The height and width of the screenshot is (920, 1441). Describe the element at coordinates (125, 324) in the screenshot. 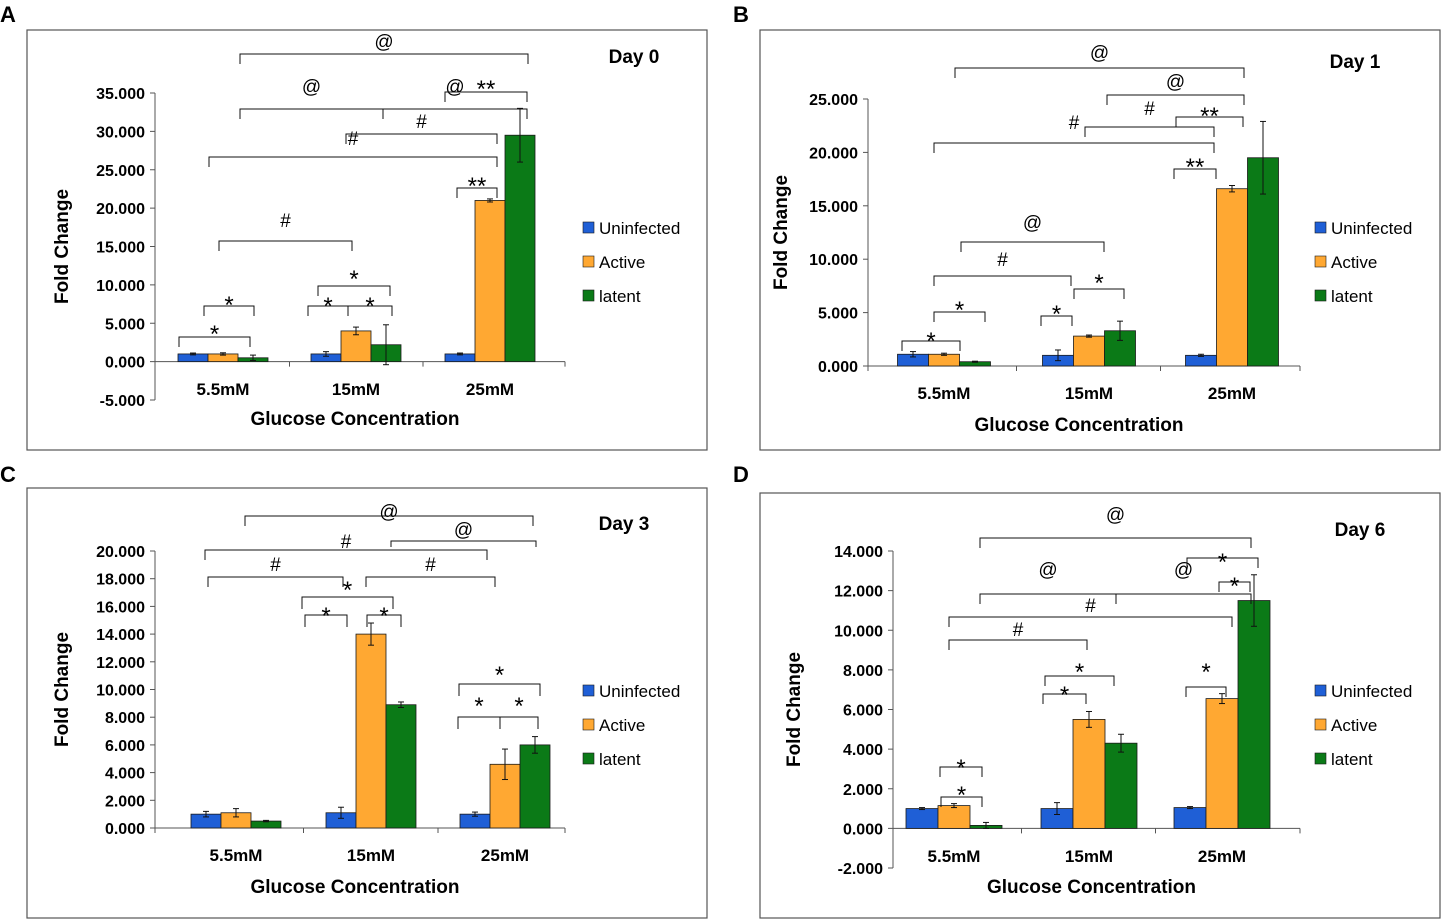

I see `y-tick-label: 5.000` at that location.